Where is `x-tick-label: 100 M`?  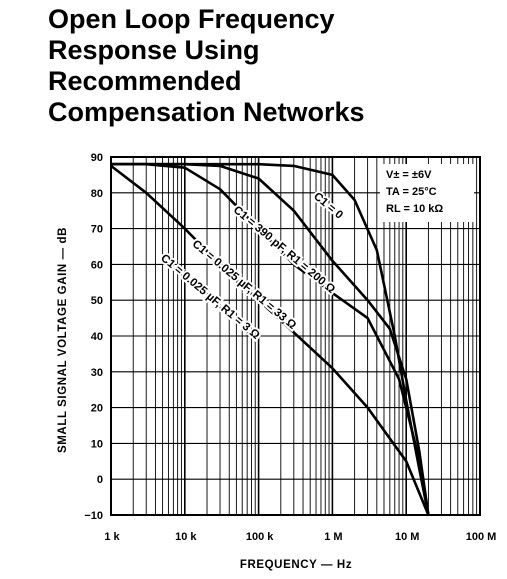
x-tick-label: 100 M is located at coordinates (481, 537).